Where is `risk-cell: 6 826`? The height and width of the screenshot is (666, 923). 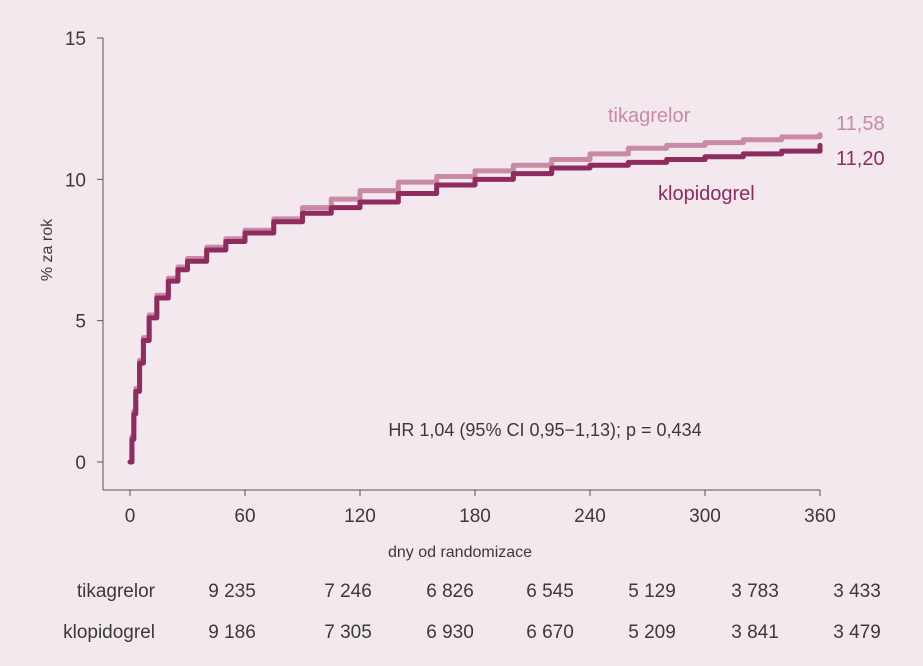
risk-cell: 6 826 is located at coordinates (450, 591).